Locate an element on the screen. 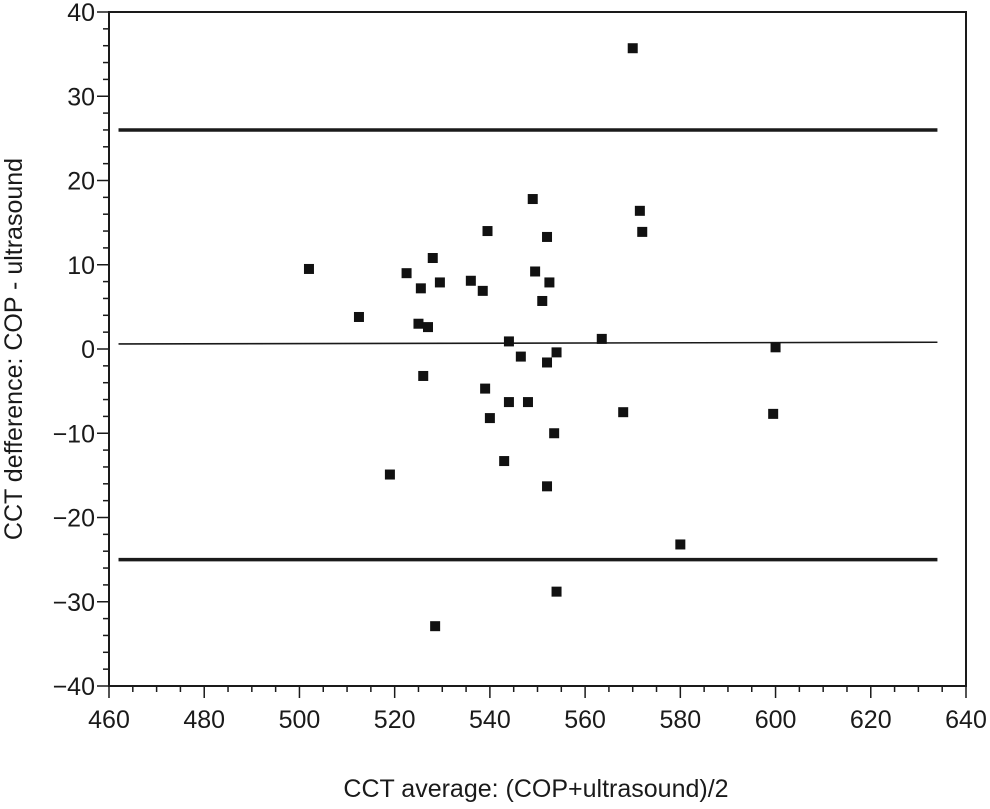 This screenshot has height=809, width=990. y-tick-label: −40 is located at coordinates (74, 687).